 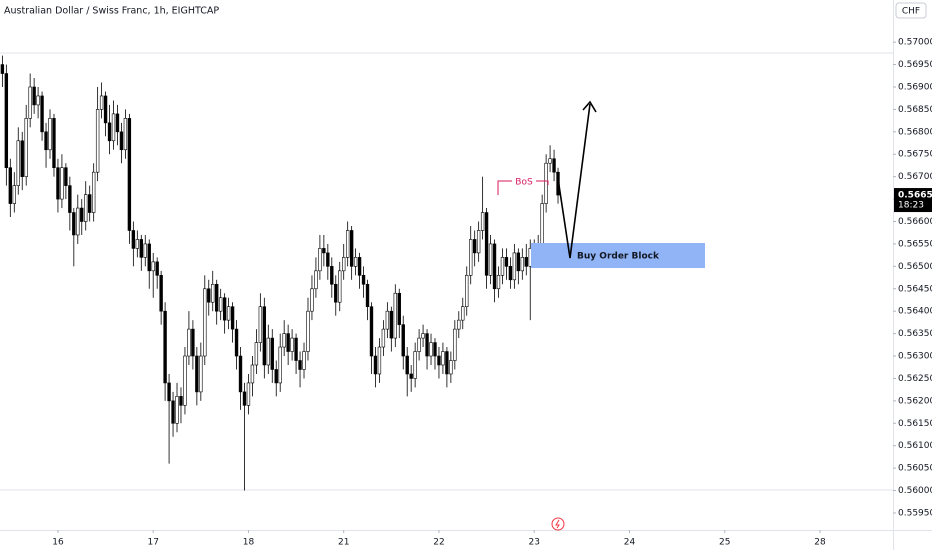 What do you see at coordinates (915, 491) in the screenshot?
I see `y-tick-label: 0.56000` at bounding box center [915, 491].